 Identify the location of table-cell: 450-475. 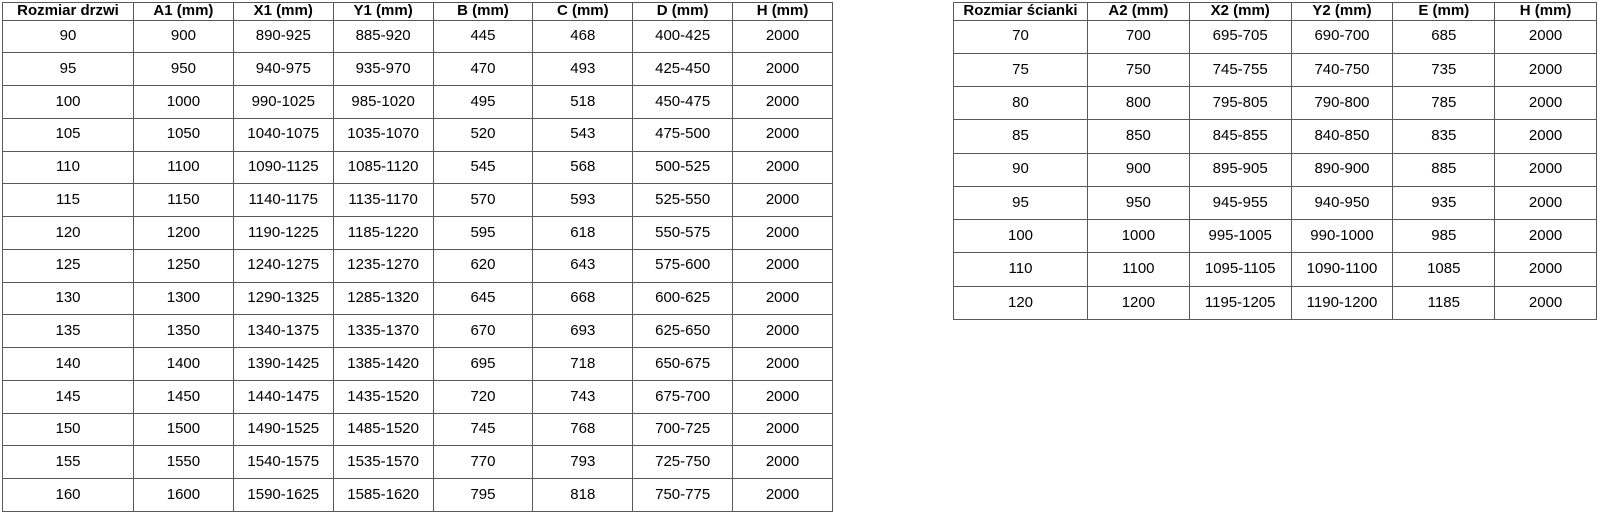
(683, 102).